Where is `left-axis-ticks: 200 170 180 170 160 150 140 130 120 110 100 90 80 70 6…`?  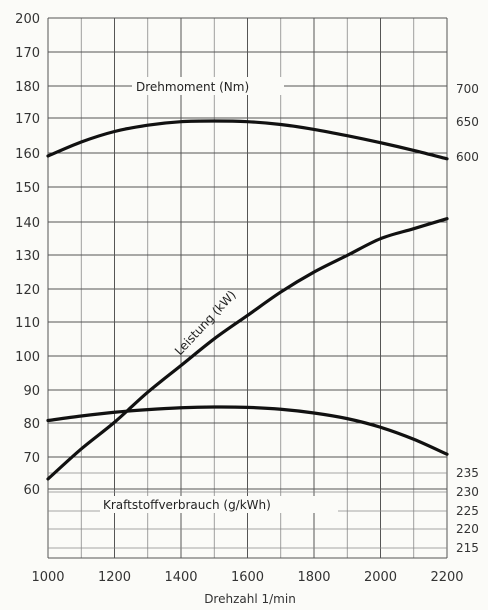
left-axis-ticks: 200 170 180 170 160 150 140 130 120 110 100 90 80 70 6… is located at coordinates (27, 255).